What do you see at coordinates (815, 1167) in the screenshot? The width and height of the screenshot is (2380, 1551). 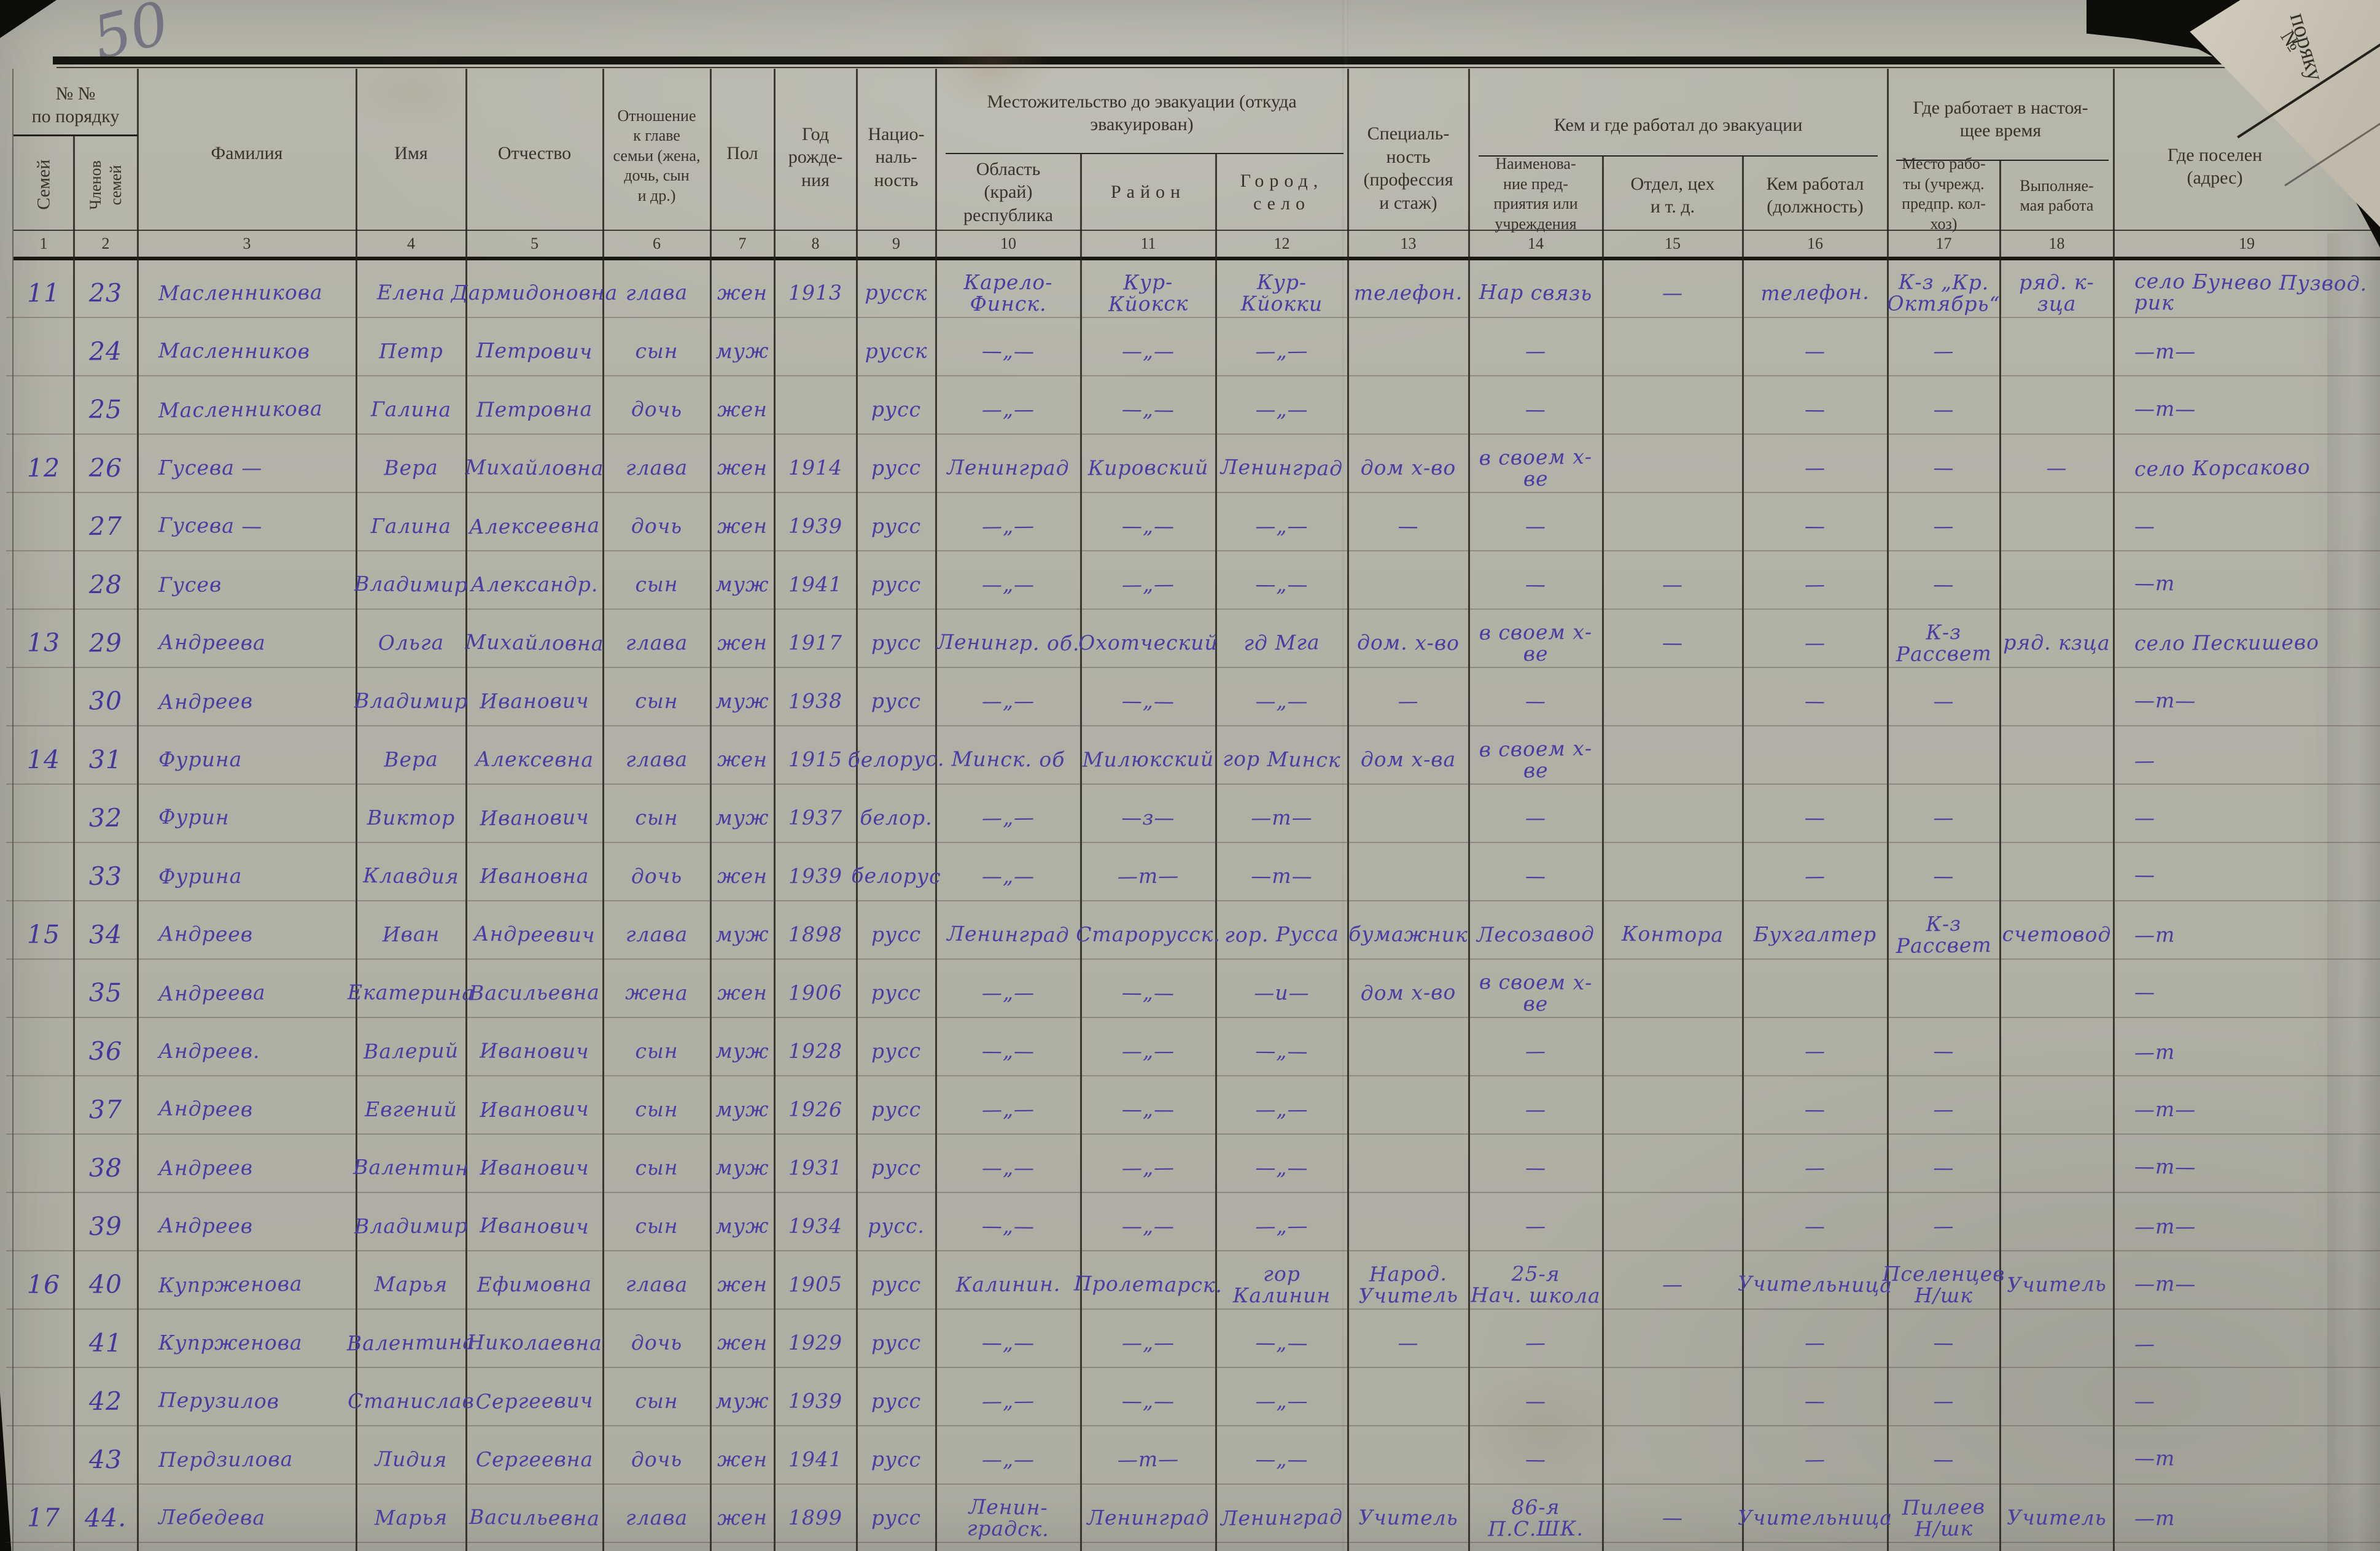 I see `cell-birth: 1931` at bounding box center [815, 1167].